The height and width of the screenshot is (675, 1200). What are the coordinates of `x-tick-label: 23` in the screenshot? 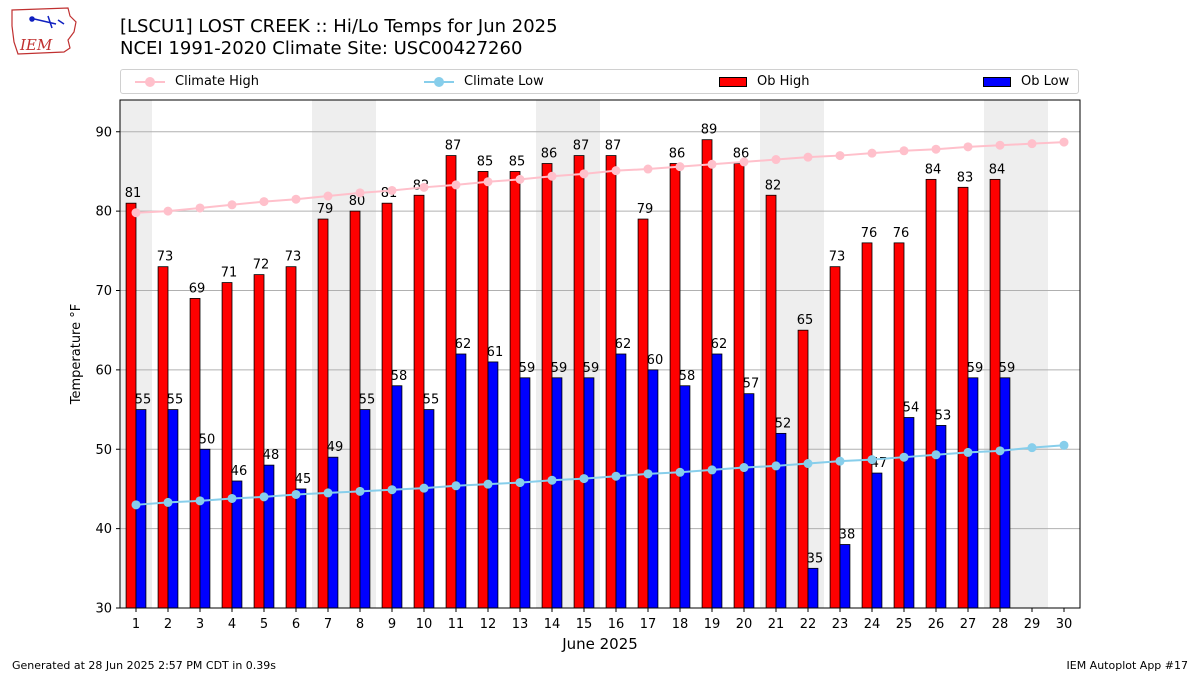 It's located at (840, 624).